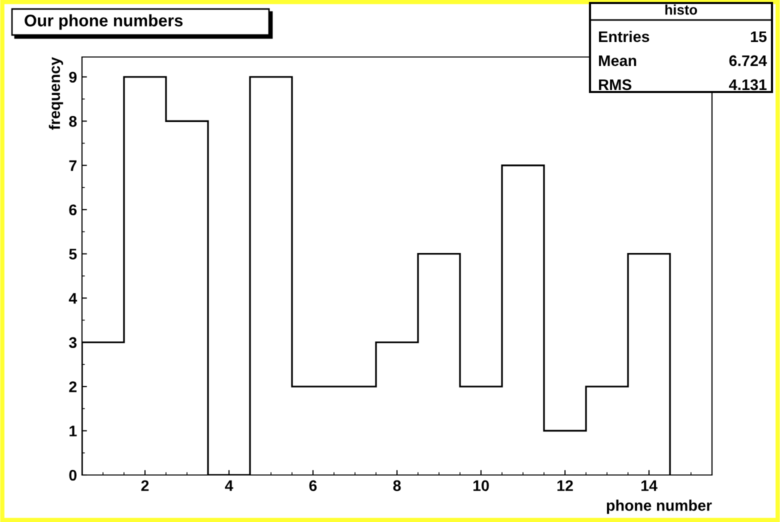 This screenshot has height=522, width=780. Describe the element at coordinates (659, 507) in the screenshot. I see `x-axis-title: phone number` at that location.